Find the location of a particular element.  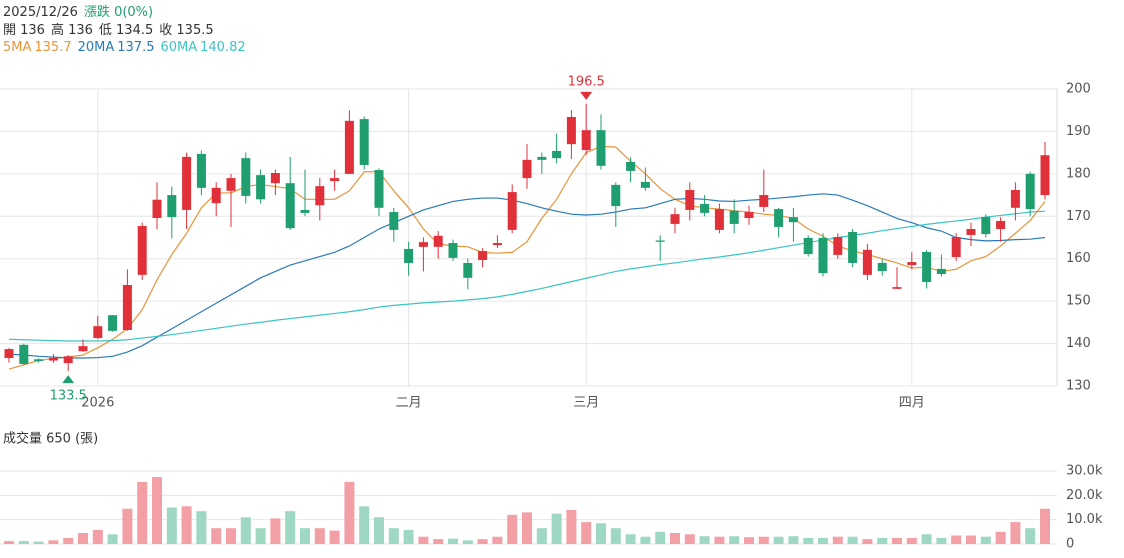

y-tick-label: 150 is located at coordinates (1078, 301).